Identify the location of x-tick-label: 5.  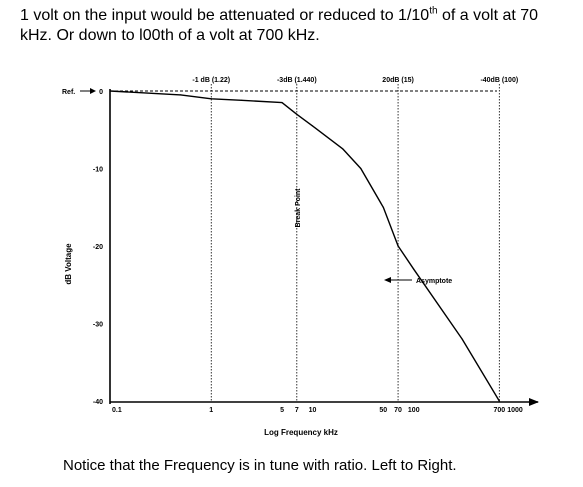
(282, 410).